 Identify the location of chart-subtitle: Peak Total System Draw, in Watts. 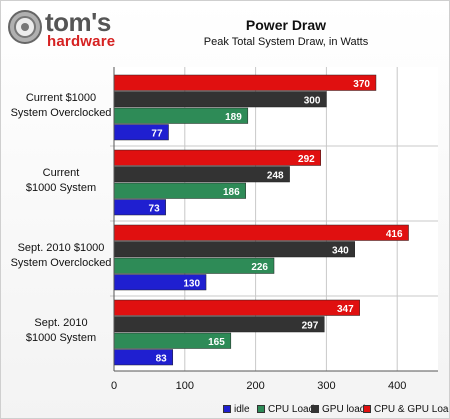
(286, 42).